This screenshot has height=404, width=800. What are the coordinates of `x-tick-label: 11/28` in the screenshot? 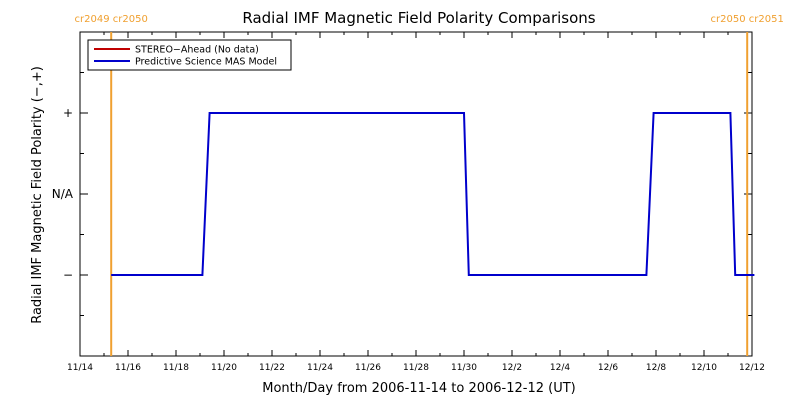 It's located at (416, 368).